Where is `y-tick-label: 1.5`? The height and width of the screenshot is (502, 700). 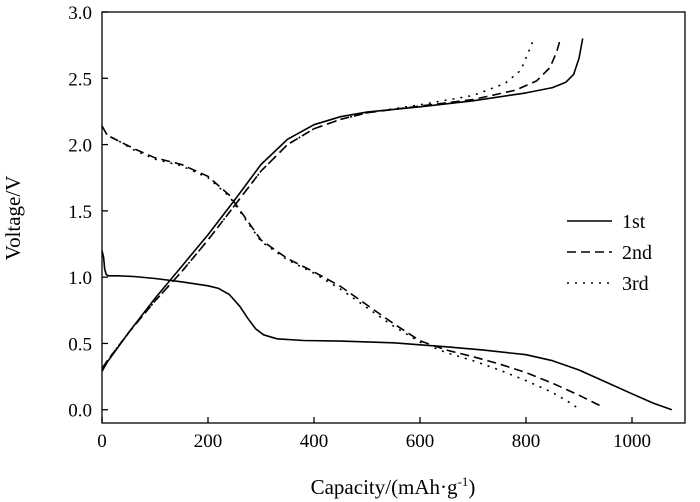
y-tick-label: 1.5 is located at coordinates (80, 212).